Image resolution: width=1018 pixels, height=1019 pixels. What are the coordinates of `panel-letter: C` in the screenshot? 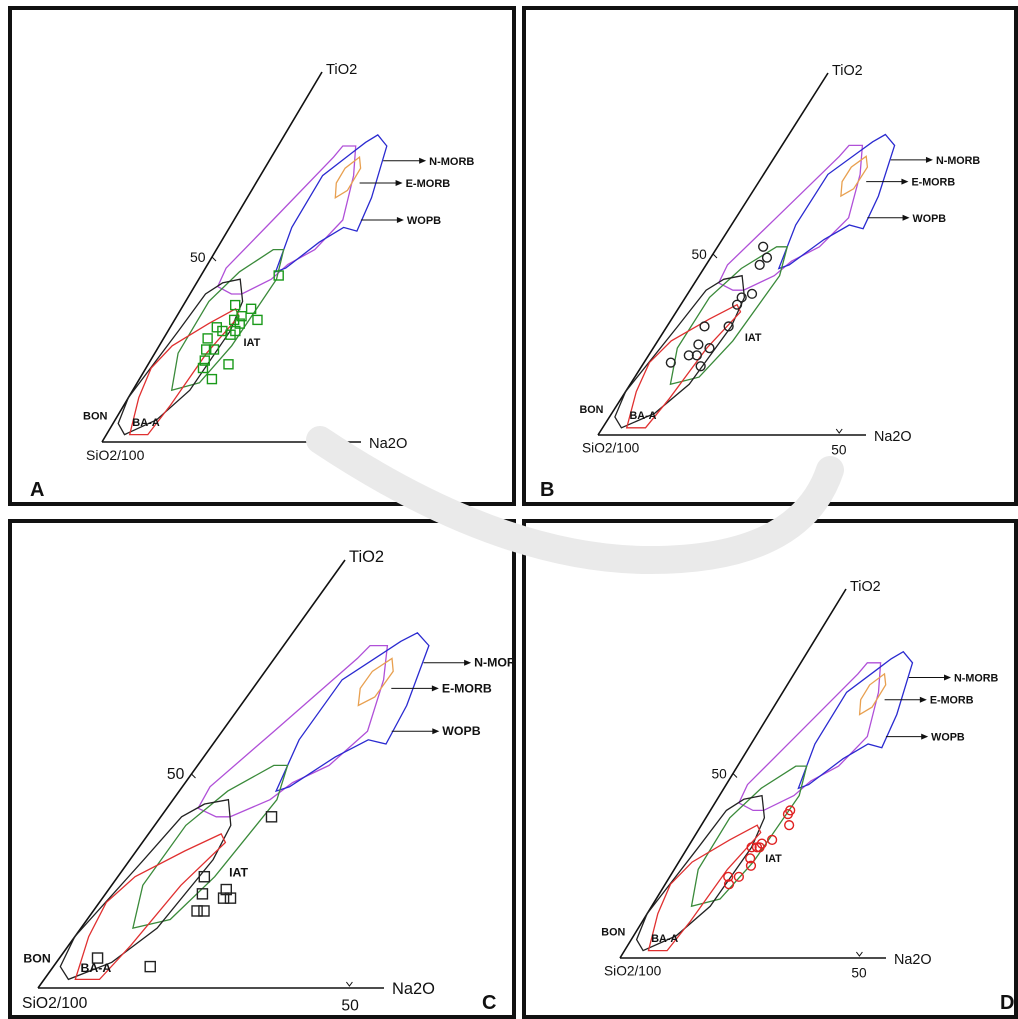 It's located at (489, 1003).